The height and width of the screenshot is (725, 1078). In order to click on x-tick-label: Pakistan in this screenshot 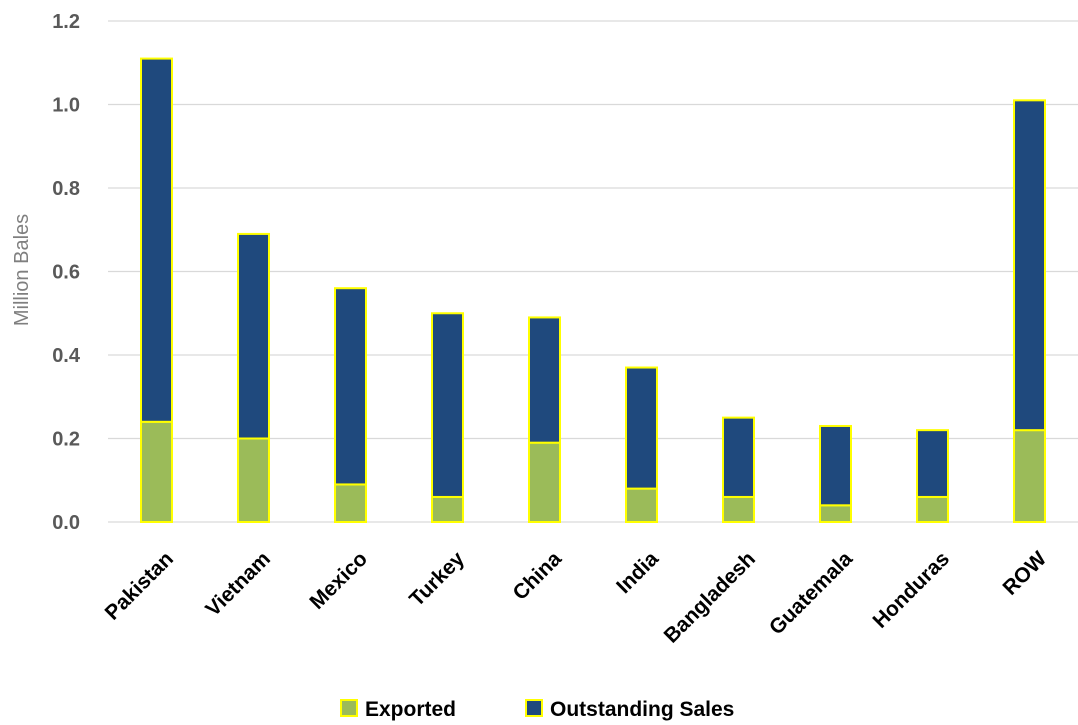, I will do `click(139, 585)`.